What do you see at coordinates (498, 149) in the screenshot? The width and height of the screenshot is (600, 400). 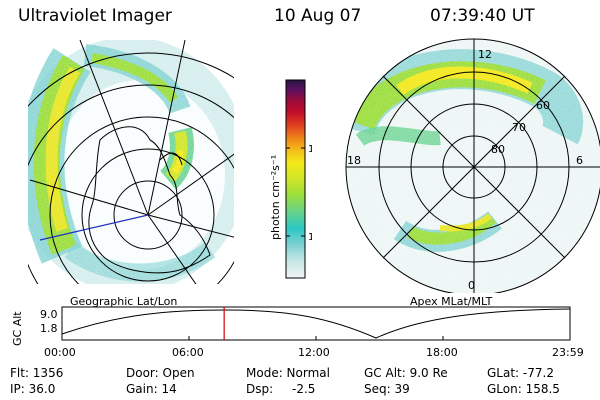 I see `mlat-label-80: 80` at bounding box center [498, 149].